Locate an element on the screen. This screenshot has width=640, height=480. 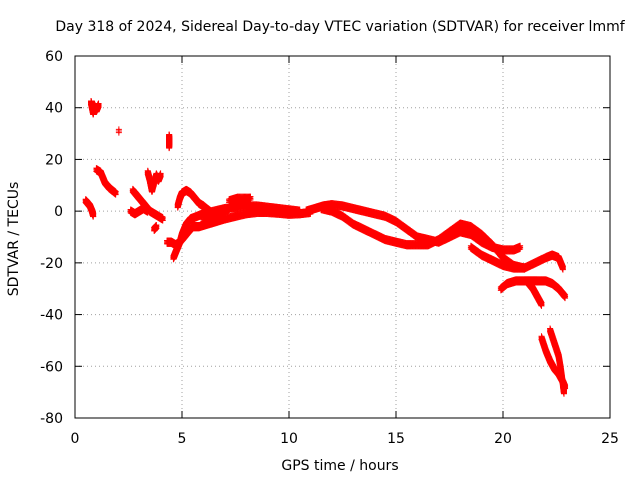
series-s4 is located at coordinates (118, 131).